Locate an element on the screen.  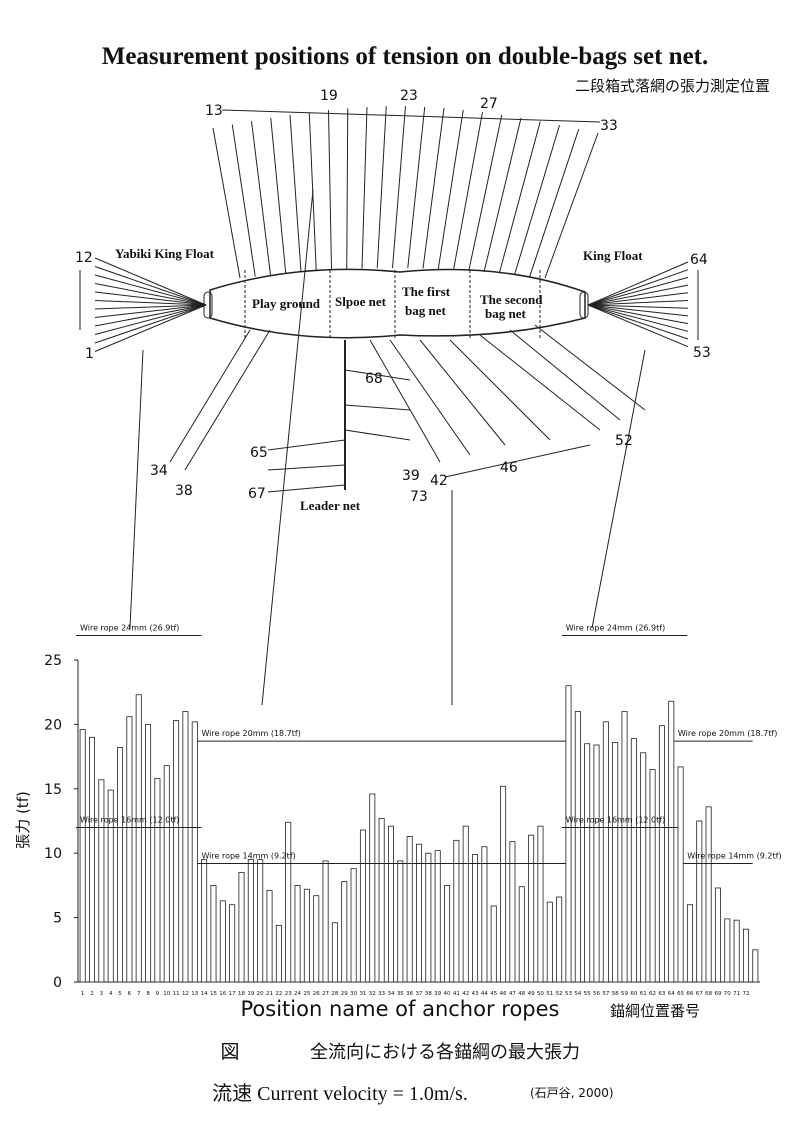
x-tick-label: 56 is located at coordinates (596, 994).